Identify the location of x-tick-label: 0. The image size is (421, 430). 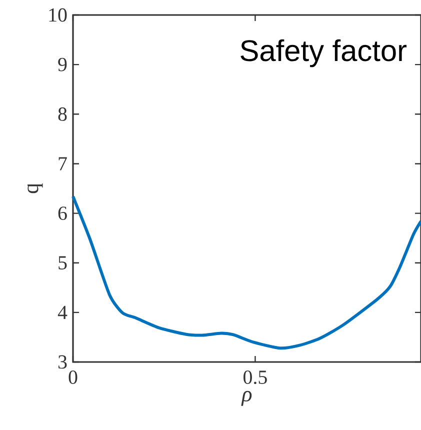
(73, 377).